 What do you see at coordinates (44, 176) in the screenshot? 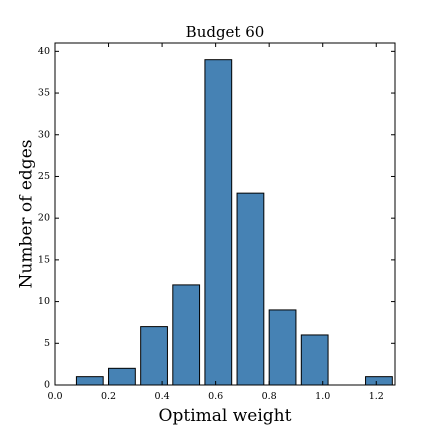
I see `y-tick-label: 25` at bounding box center [44, 176].